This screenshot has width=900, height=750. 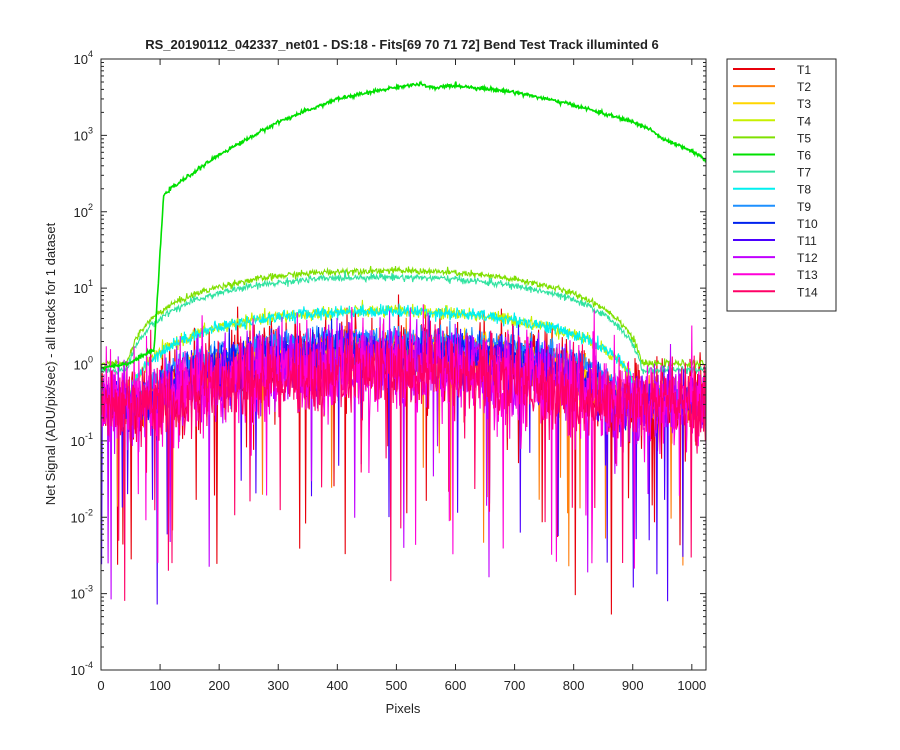 I want to click on legend: T1 T2 T3 T4 T5 T6 T7 T8 T9 T10 T11 T12 T13 T14, so click(x=781, y=185).